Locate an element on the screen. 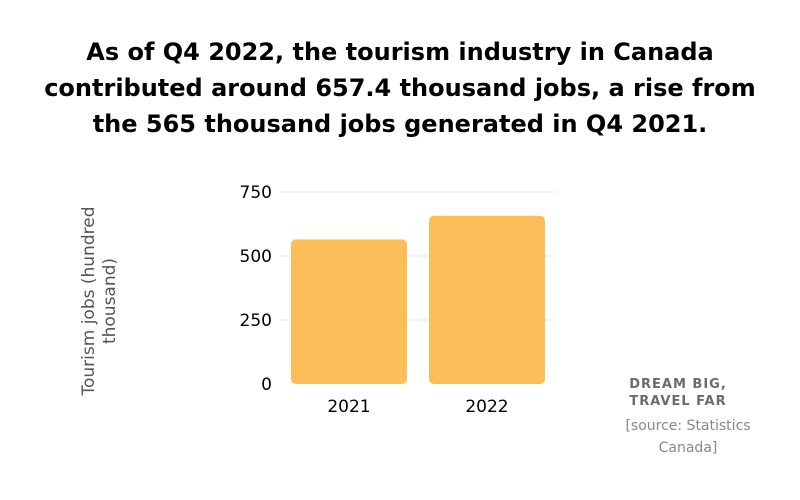 The height and width of the screenshot is (500, 800). y-tick-label: 0 is located at coordinates (266, 385).